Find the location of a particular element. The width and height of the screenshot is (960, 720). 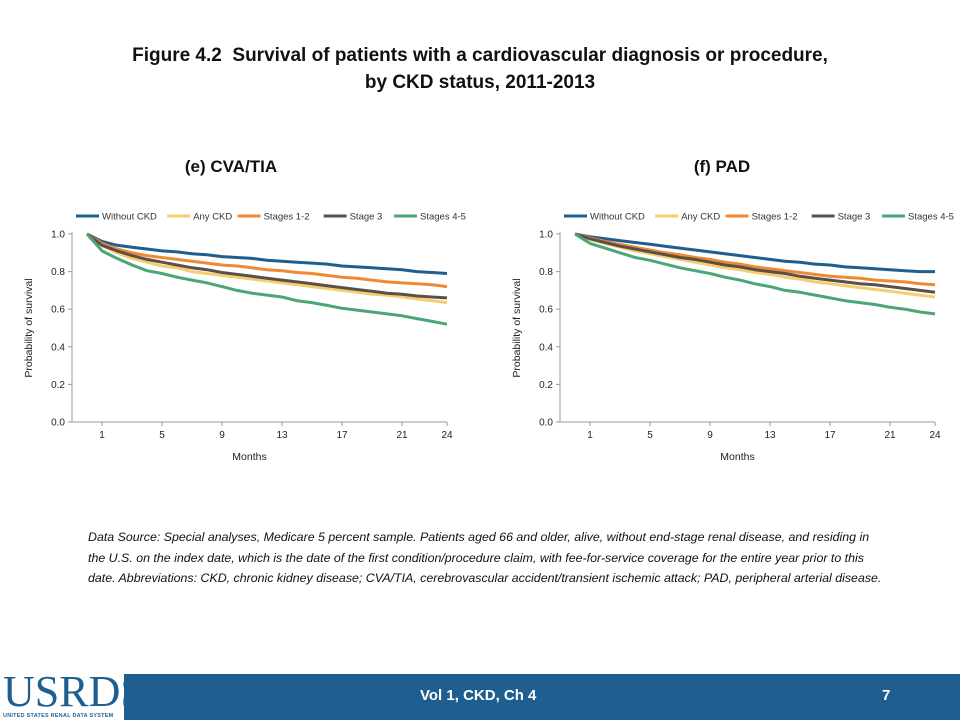

footer-bar: Vol 1, CKD, Ch 4 7 is located at coordinates (480, 697).